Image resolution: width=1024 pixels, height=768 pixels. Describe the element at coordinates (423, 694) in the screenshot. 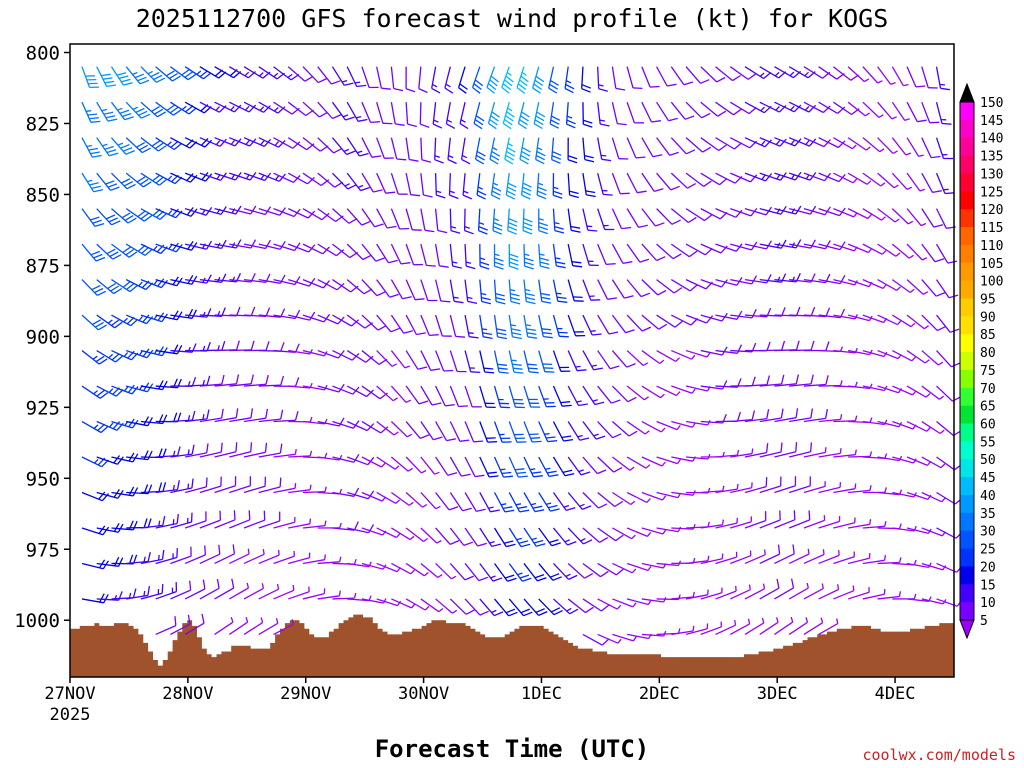

I see `x-tick-label: 30NOV` at that location.